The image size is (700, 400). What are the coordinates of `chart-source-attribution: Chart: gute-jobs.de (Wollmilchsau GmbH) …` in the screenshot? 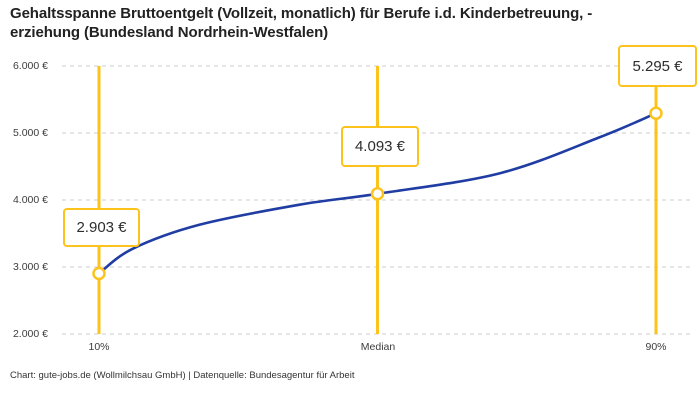 It's located at (182, 375).